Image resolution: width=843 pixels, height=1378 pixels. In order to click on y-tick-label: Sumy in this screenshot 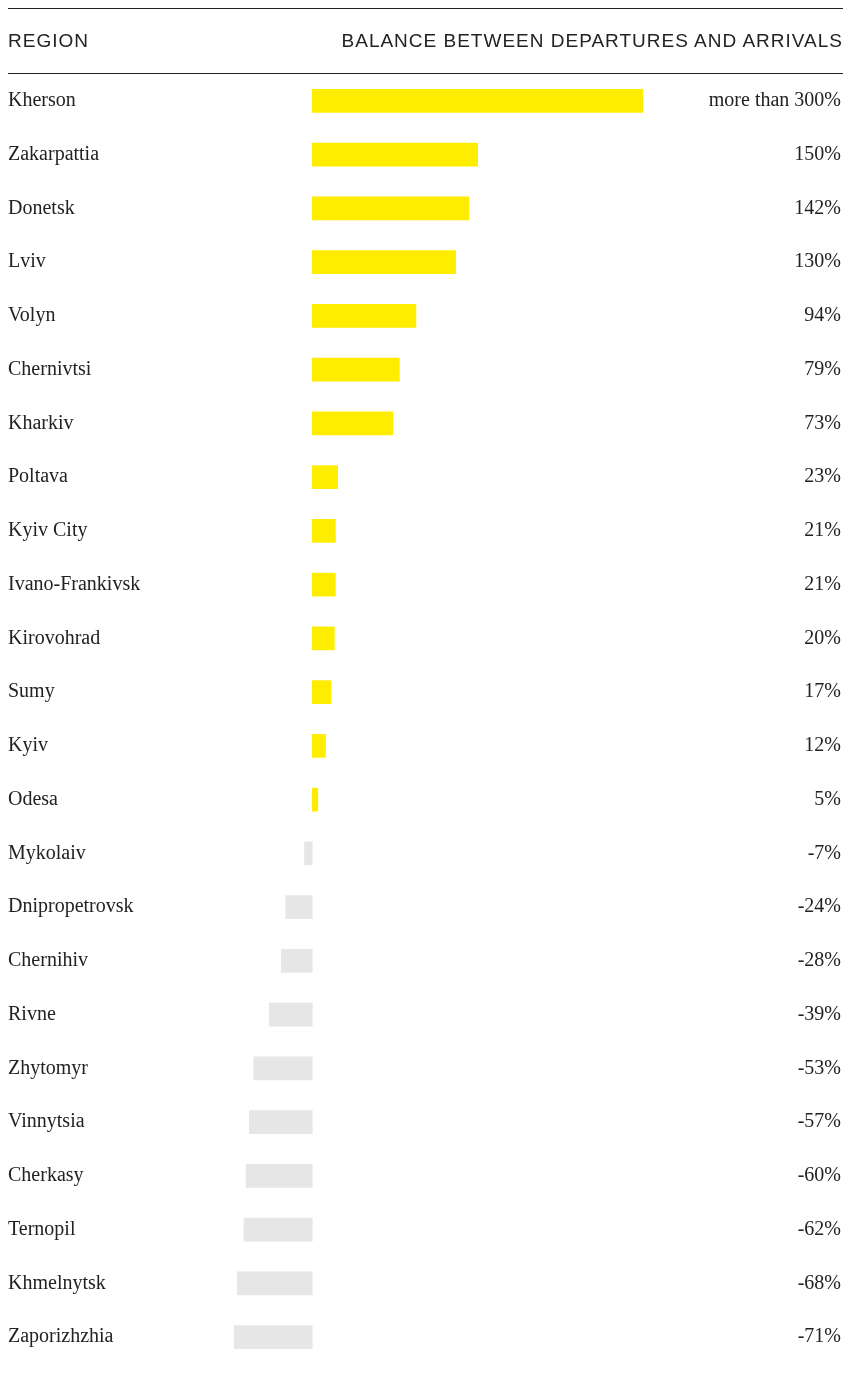, I will do `click(31, 691)`.